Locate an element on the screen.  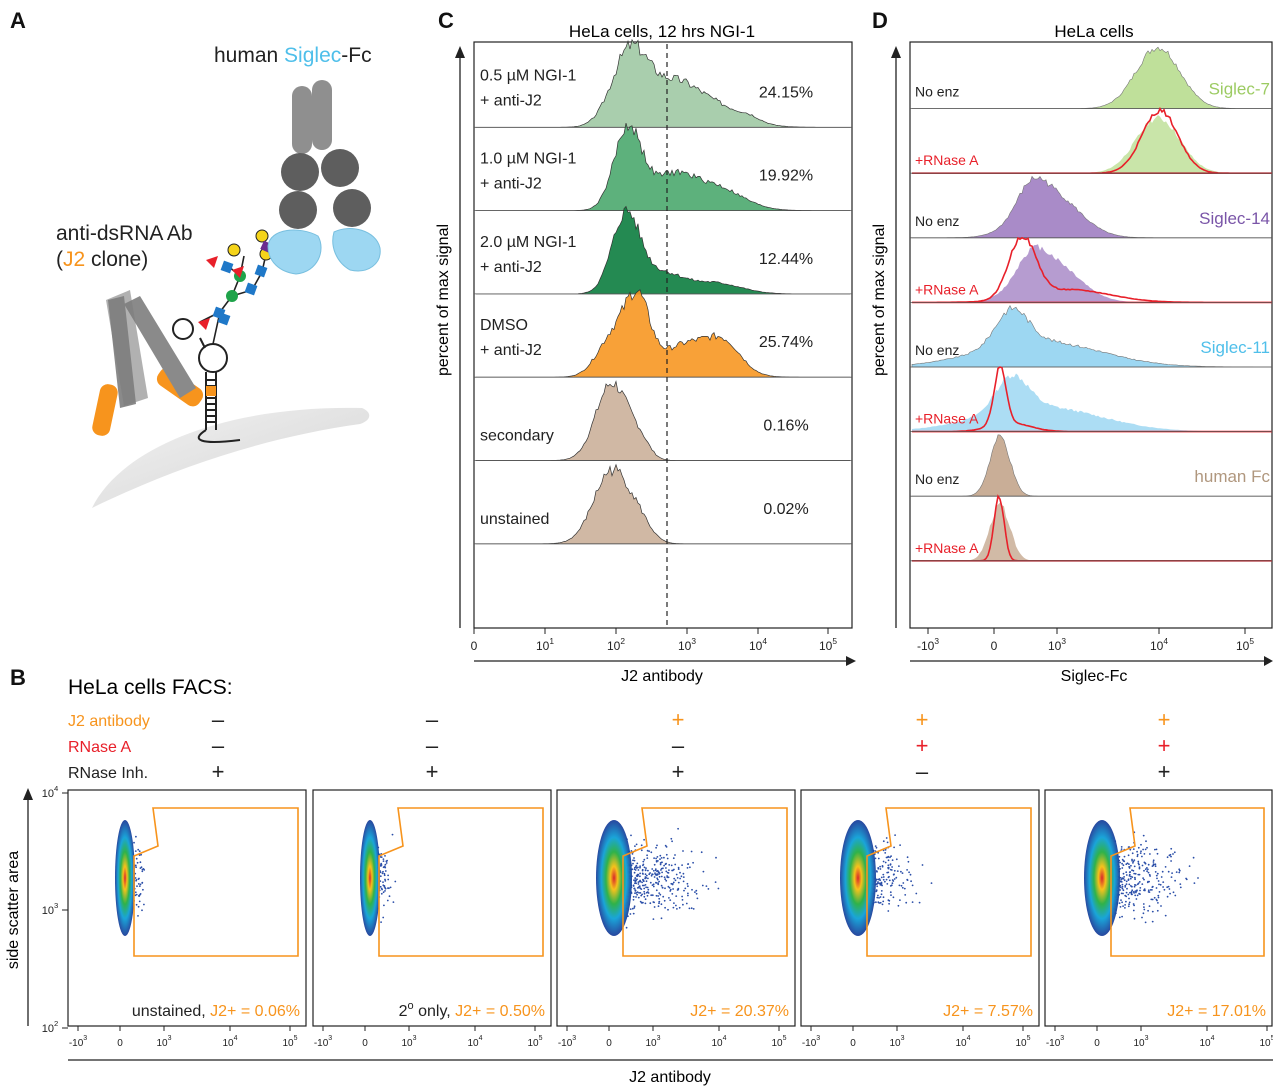
row-label-line2: + anti-J2 is located at coordinates (511, 267).